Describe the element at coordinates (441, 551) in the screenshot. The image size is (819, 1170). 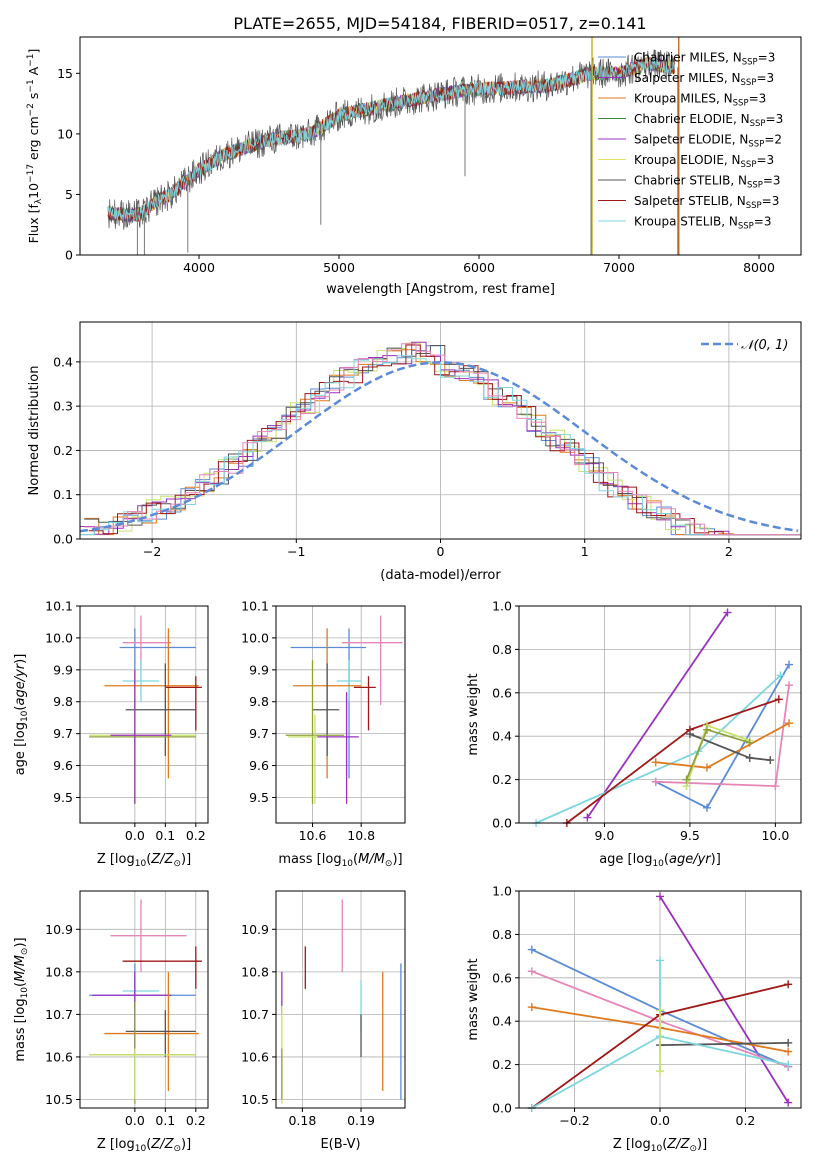
I see `x-tick-label: 0` at that location.